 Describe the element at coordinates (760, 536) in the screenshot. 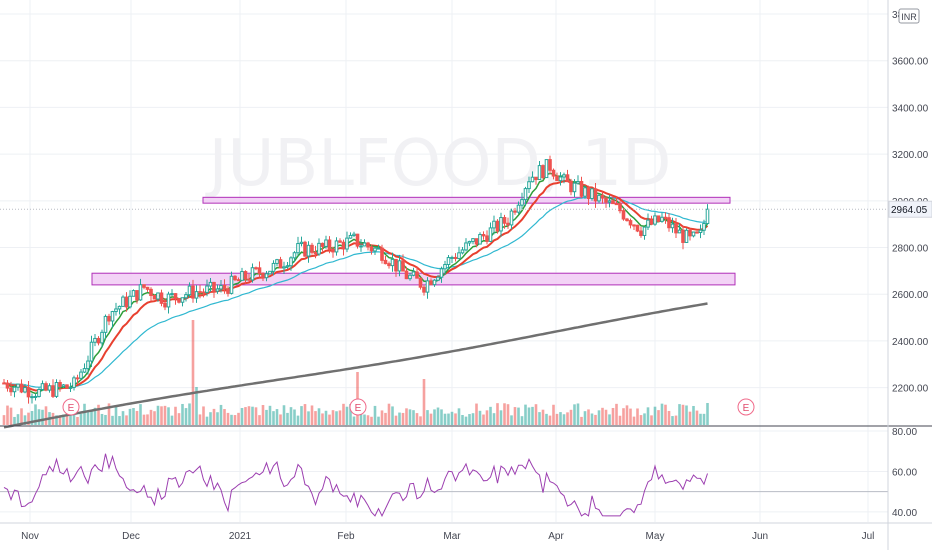

I see `time-tick-label: Jun` at that location.